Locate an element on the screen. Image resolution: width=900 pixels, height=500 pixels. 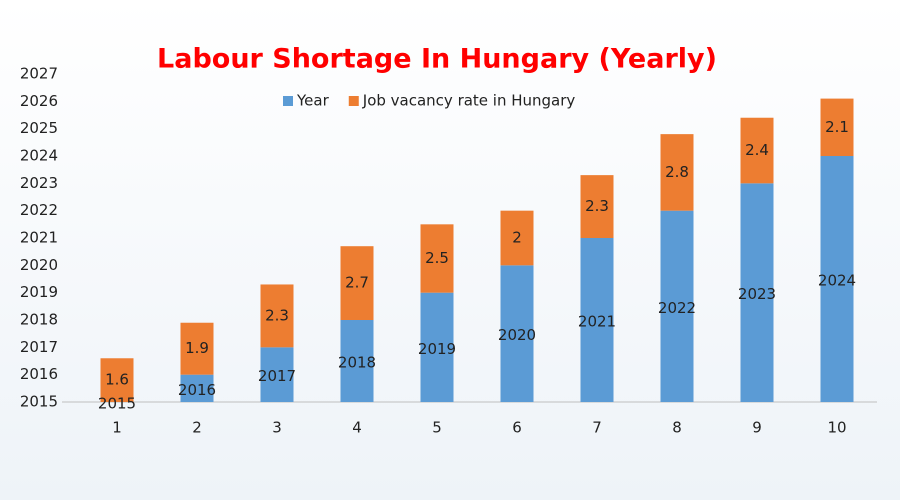
data-label: 2020 is located at coordinates (517, 335).